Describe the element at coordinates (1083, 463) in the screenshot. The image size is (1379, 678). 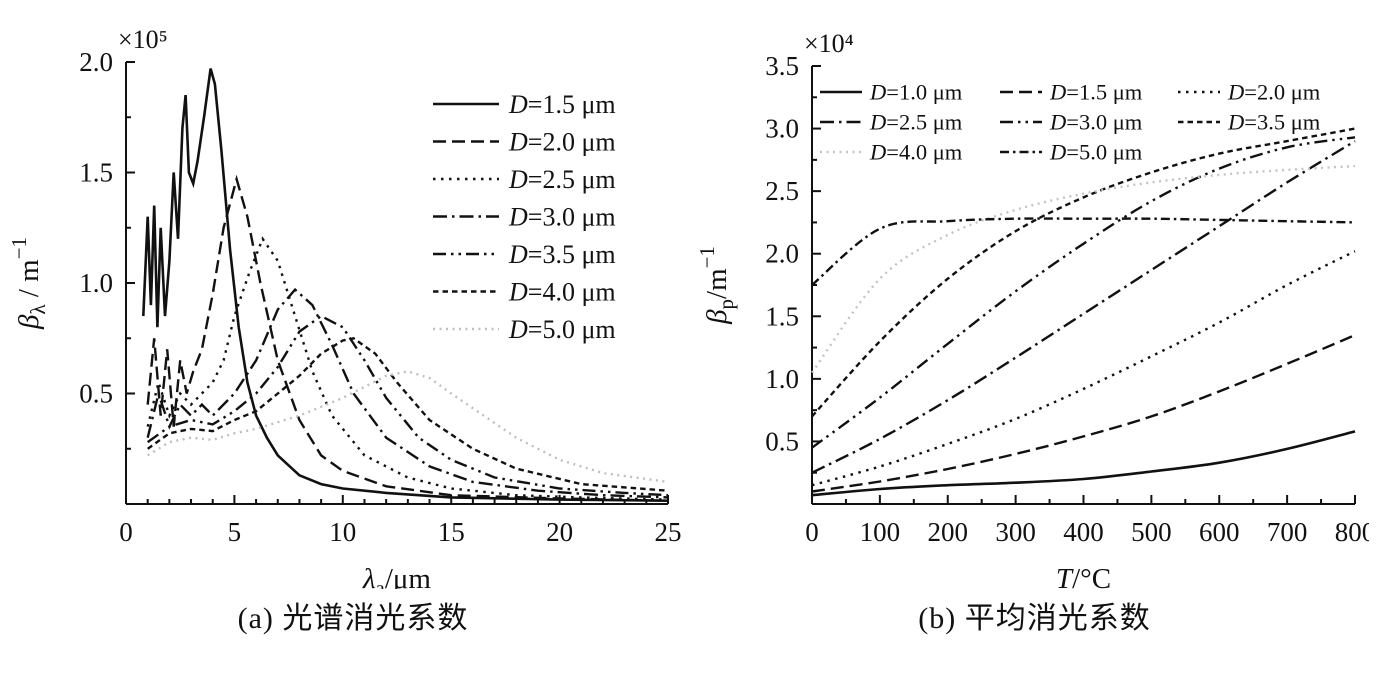
I see `series-D-1-0-μm` at that location.